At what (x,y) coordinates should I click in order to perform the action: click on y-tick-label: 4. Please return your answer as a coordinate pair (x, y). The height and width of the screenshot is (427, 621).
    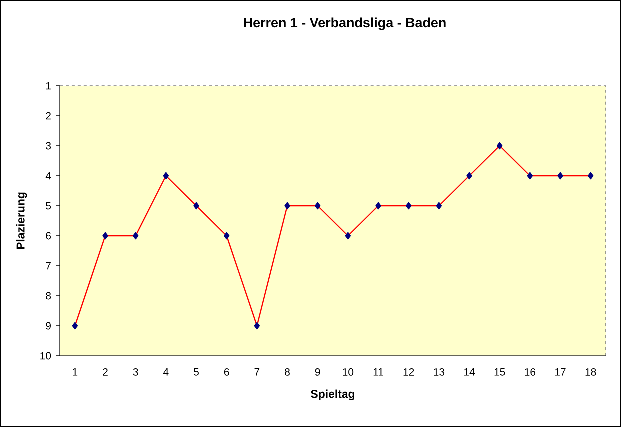
    Looking at the image, I should click on (49, 176).